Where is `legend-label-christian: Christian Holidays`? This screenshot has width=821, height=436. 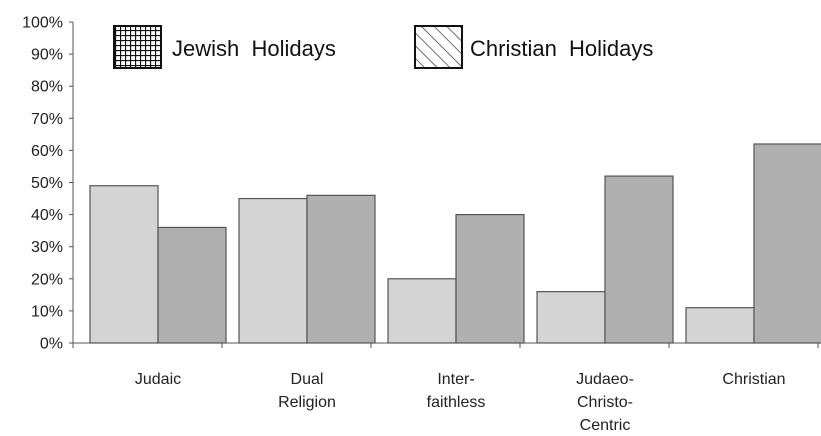 legend-label-christian: Christian Holidays is located at coordinates (561, 48).